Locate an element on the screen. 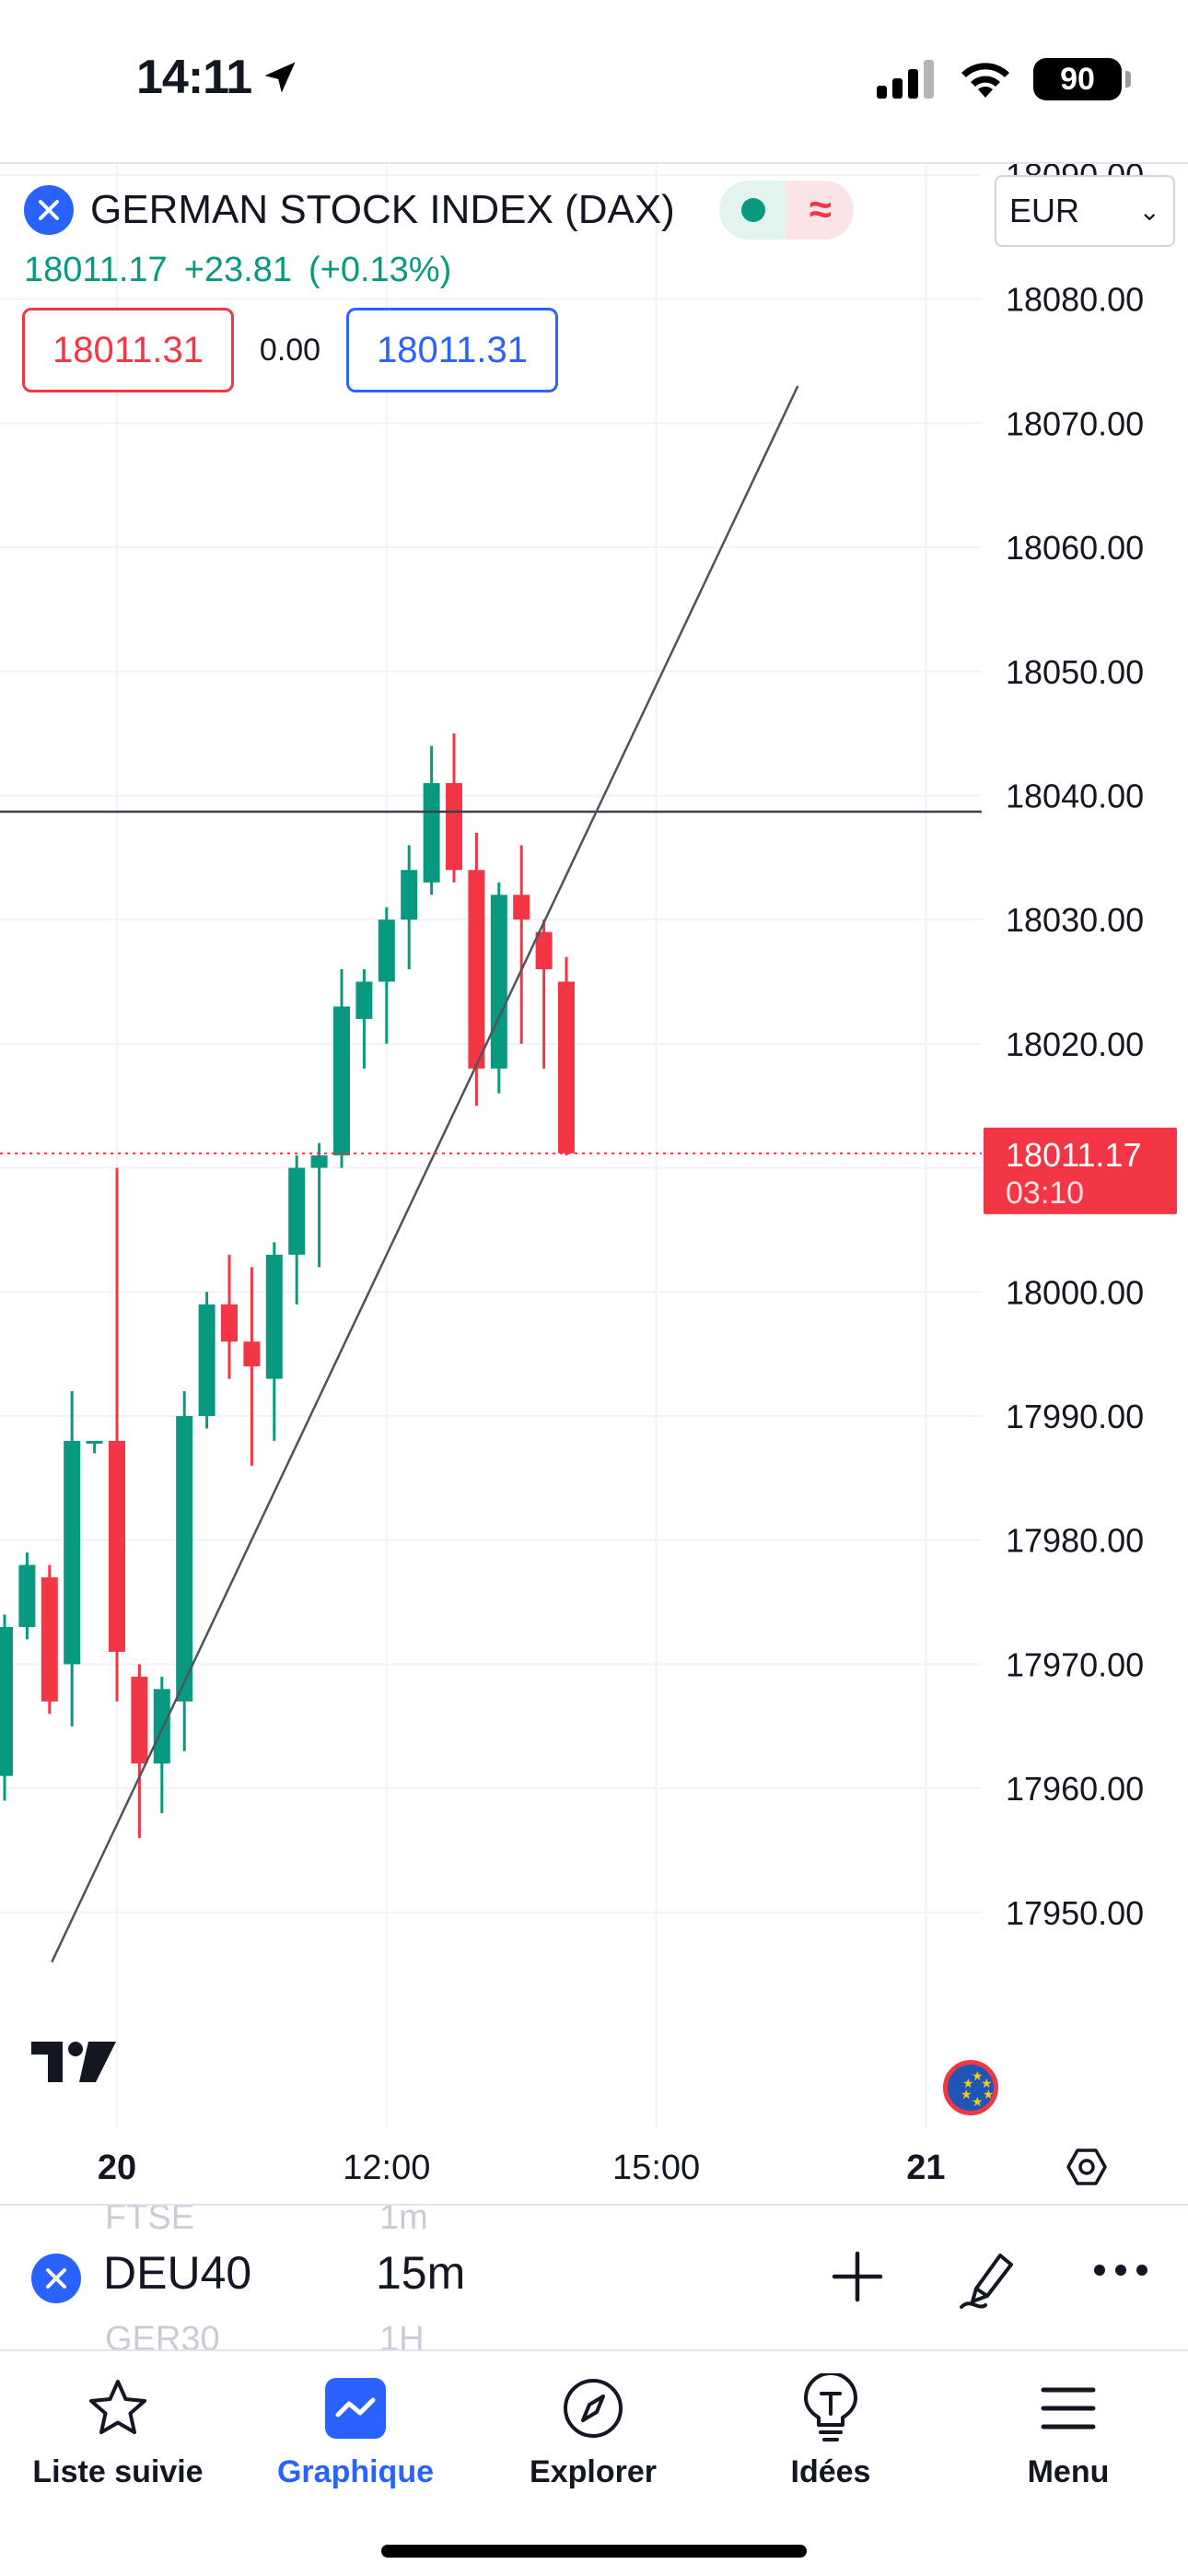 Image resolution: width=1188 pixels, height=2576 pixels. last-price-value: 18011.17 is located at coordinates (1073, 1155).